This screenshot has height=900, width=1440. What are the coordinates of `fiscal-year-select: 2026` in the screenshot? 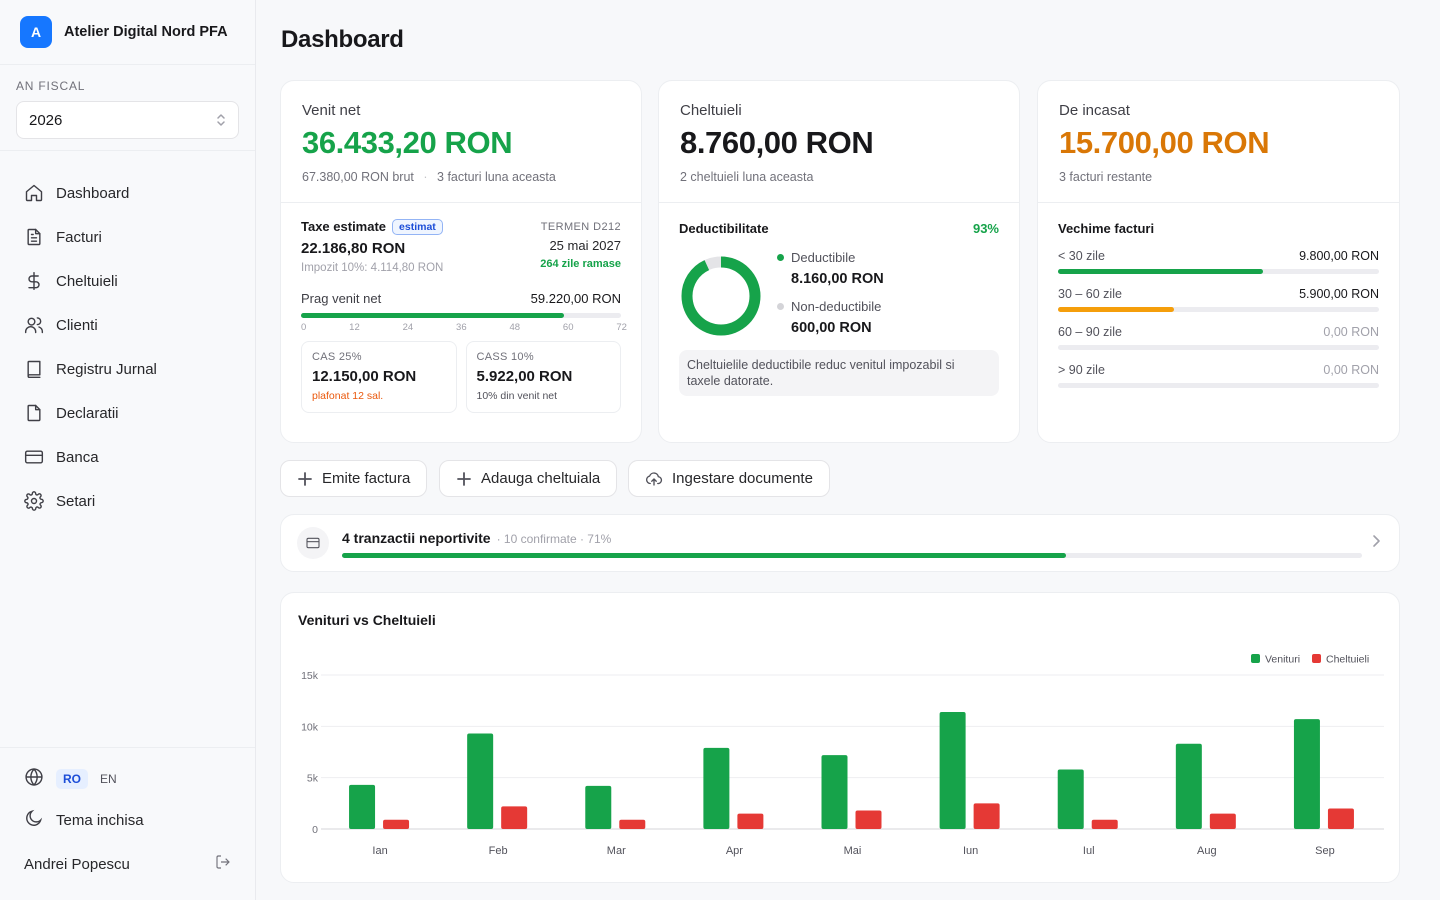 It's located at (127, 120).